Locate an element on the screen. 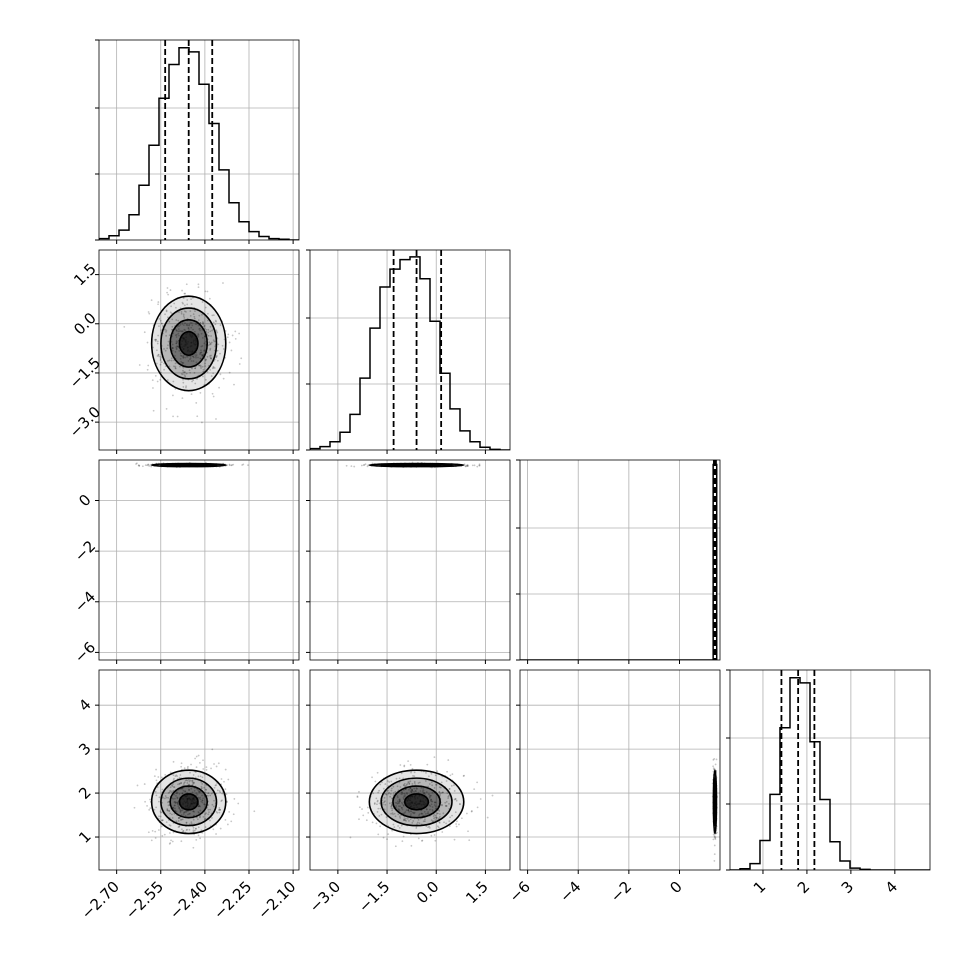 The image size is (970, 970). ytick-label: 3 is located at coordinates (84, 748).